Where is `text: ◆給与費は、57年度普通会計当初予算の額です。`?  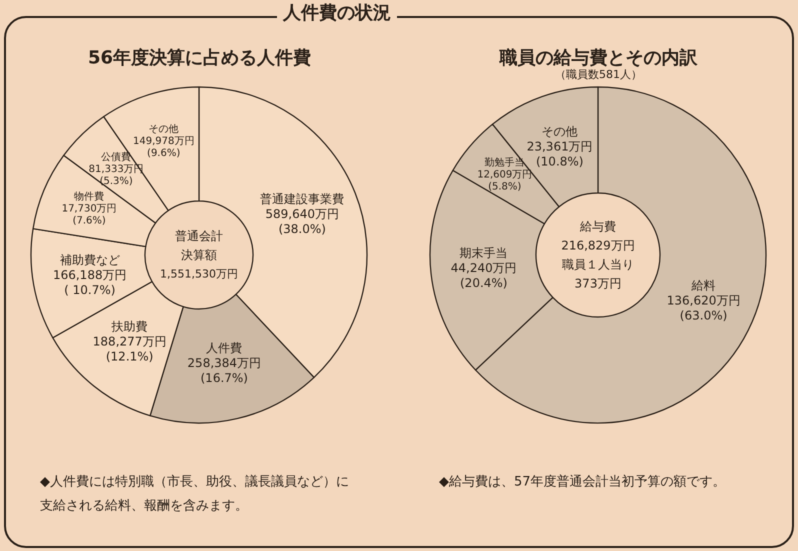 text: ◆給与費は、57年度普通会計当初予算の額です。 is located at coordinates (582, 482).